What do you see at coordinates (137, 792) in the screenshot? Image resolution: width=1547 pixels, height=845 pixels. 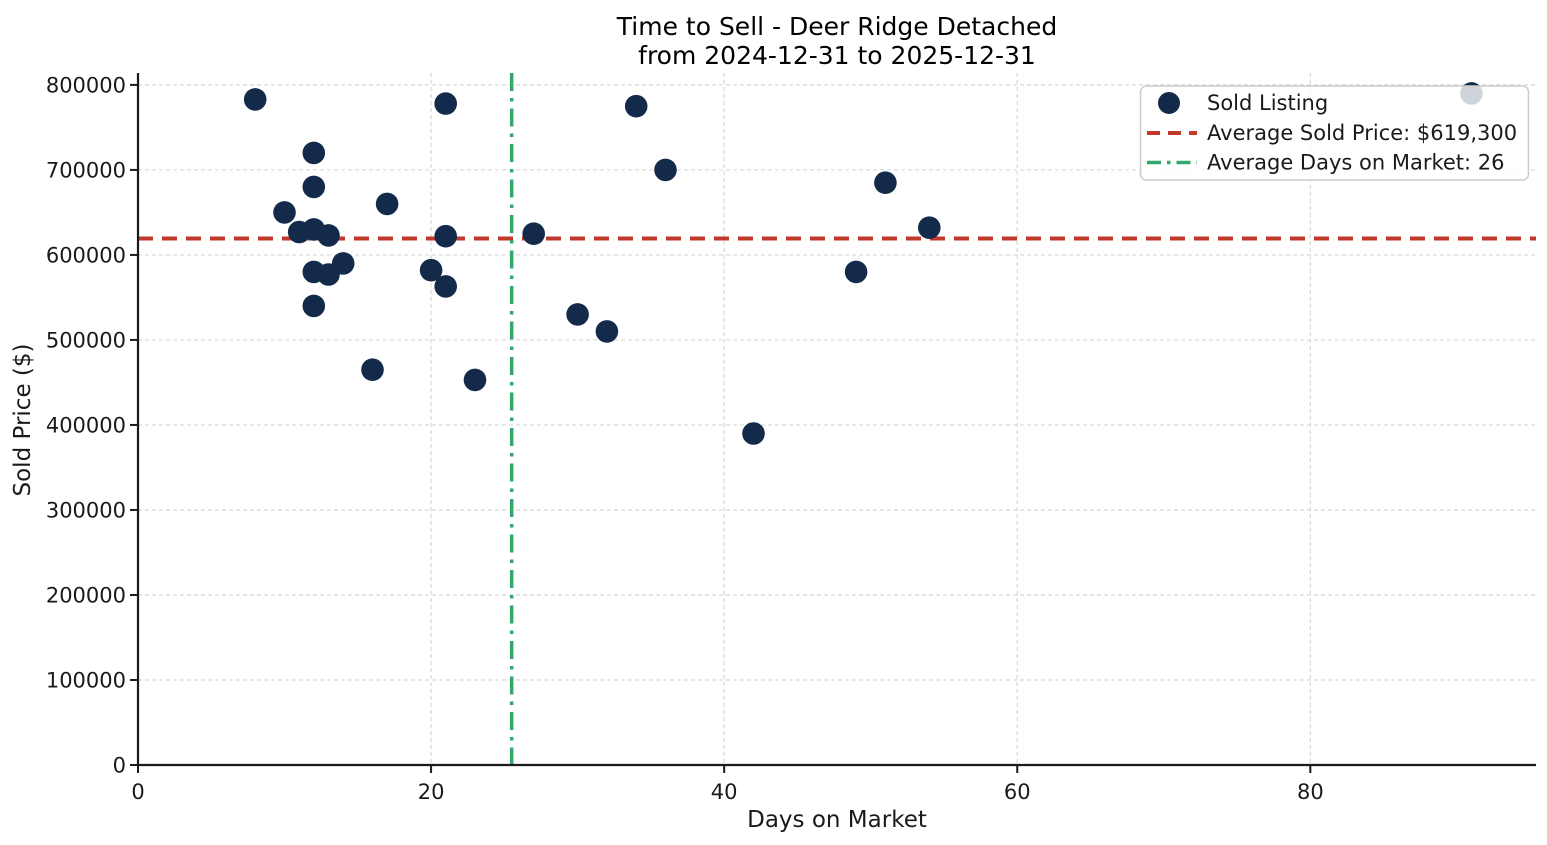 I see `x-tick-label: 0` at bounding box center [137, 792].